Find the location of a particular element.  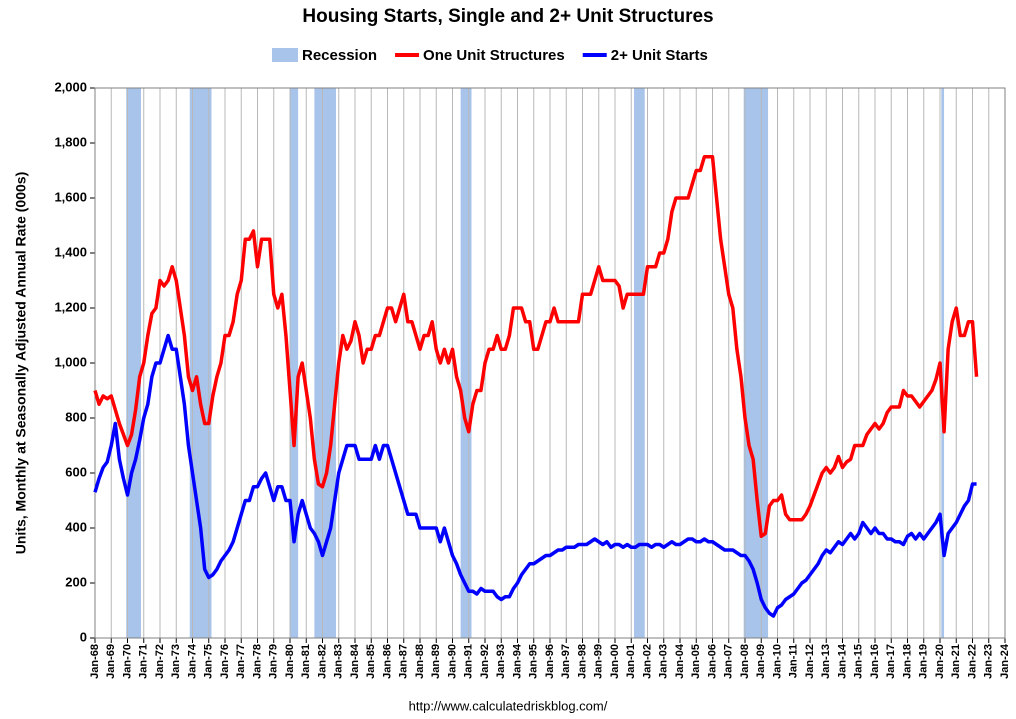

x-tick-label: Jan-70 is located at coordinates (127, 661).